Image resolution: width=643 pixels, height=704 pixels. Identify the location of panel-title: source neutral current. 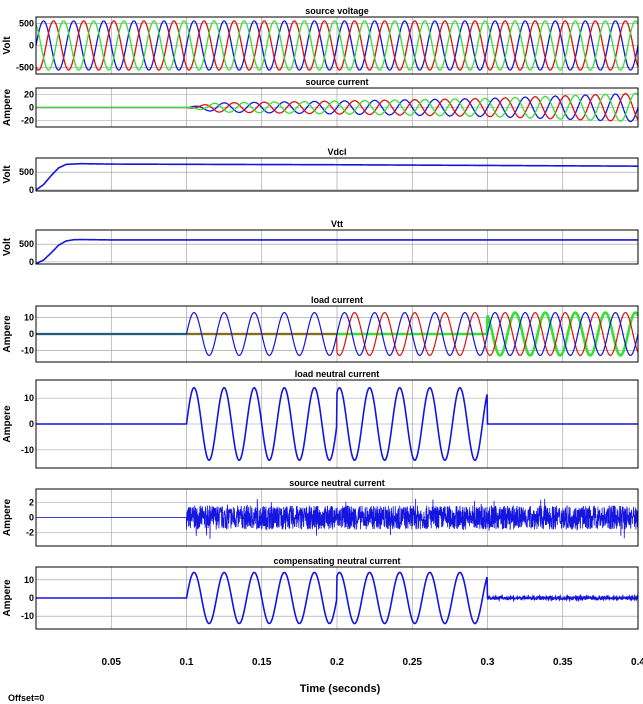
(337, 483).